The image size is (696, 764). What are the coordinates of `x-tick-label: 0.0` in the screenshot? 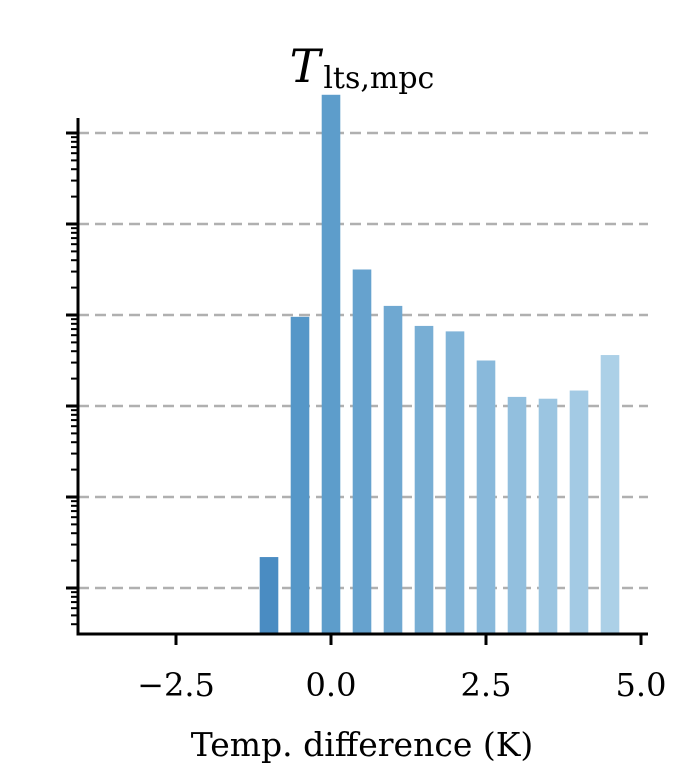 It's located at (331, 685).